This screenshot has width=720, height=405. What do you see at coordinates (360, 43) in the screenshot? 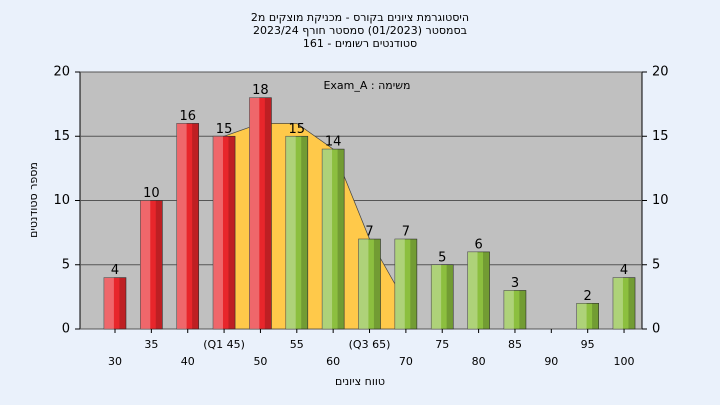
I see `chart-subtitle: סטודנטים רשומים - 161` at bounding box center [360, 43].